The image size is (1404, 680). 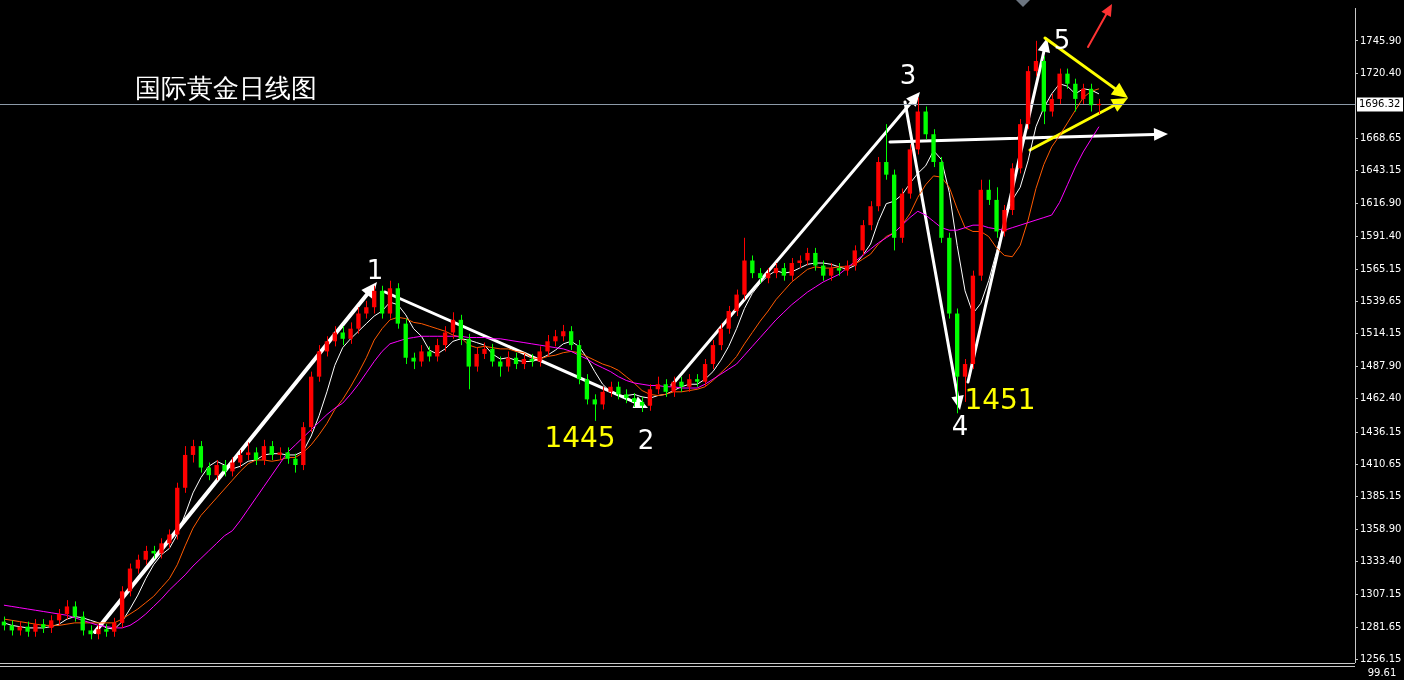 What do you see at coordinates (1381, 398) in the screenshot?
I see `y-tick-label: 1462.40` at bounding box center [1381, 398].